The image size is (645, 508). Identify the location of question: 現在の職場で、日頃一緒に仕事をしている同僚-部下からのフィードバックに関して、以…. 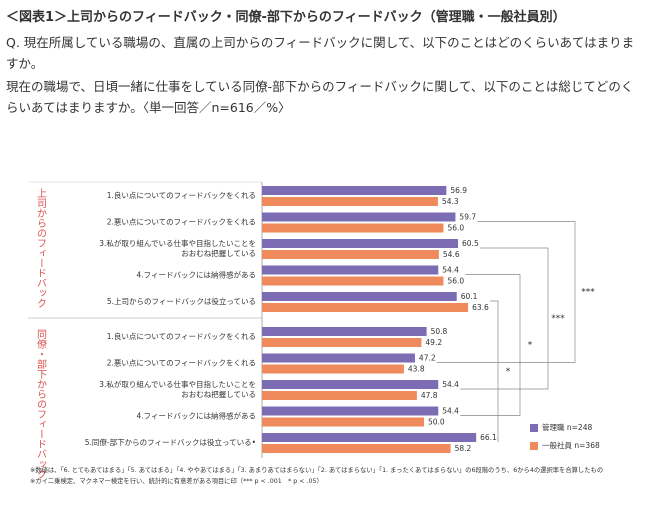
(320, 97).